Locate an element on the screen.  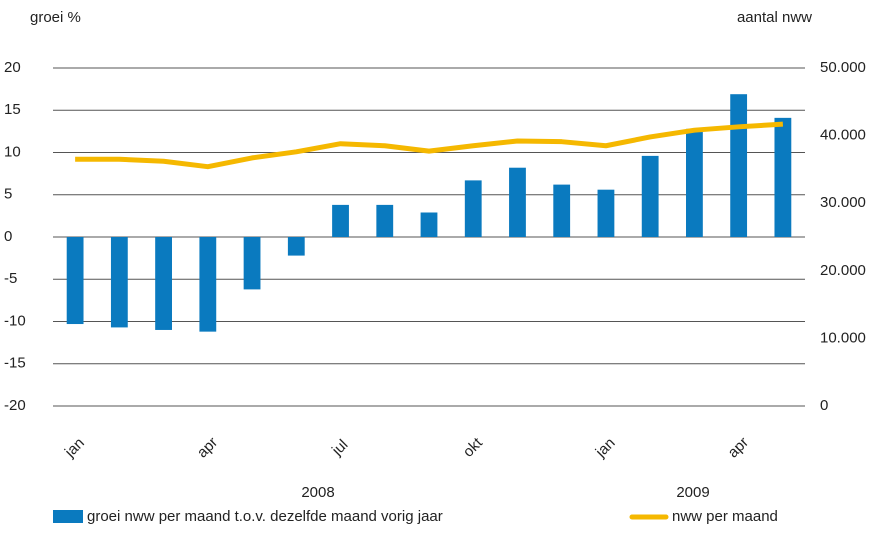
legend-swatch is located at coordinates (68, 516).